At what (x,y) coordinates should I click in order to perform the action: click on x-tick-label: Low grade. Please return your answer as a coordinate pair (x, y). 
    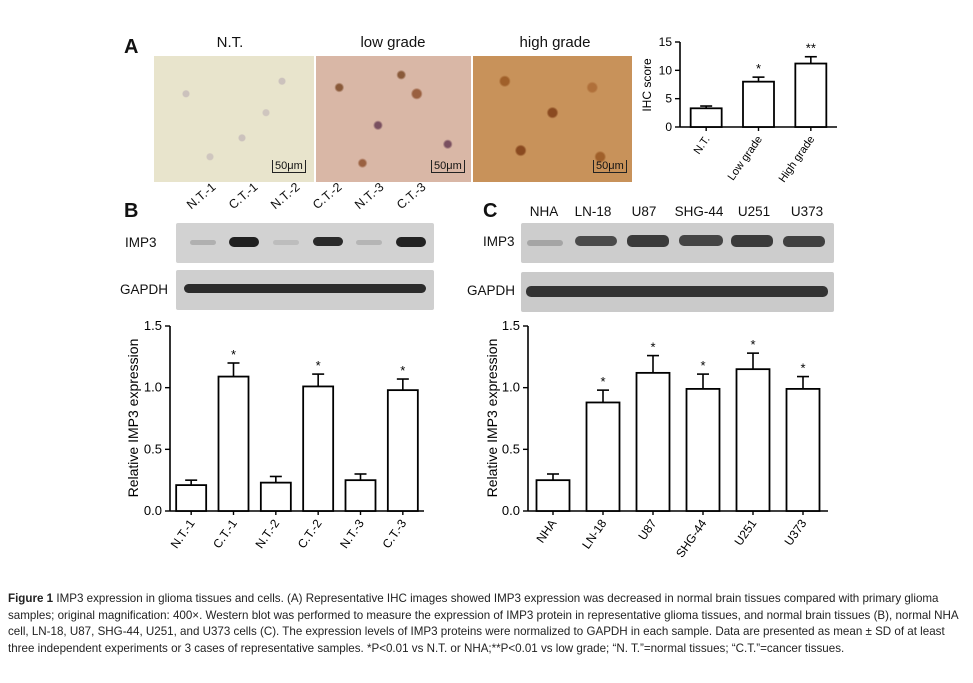
    Looking at the image, I should click on (745, 158).